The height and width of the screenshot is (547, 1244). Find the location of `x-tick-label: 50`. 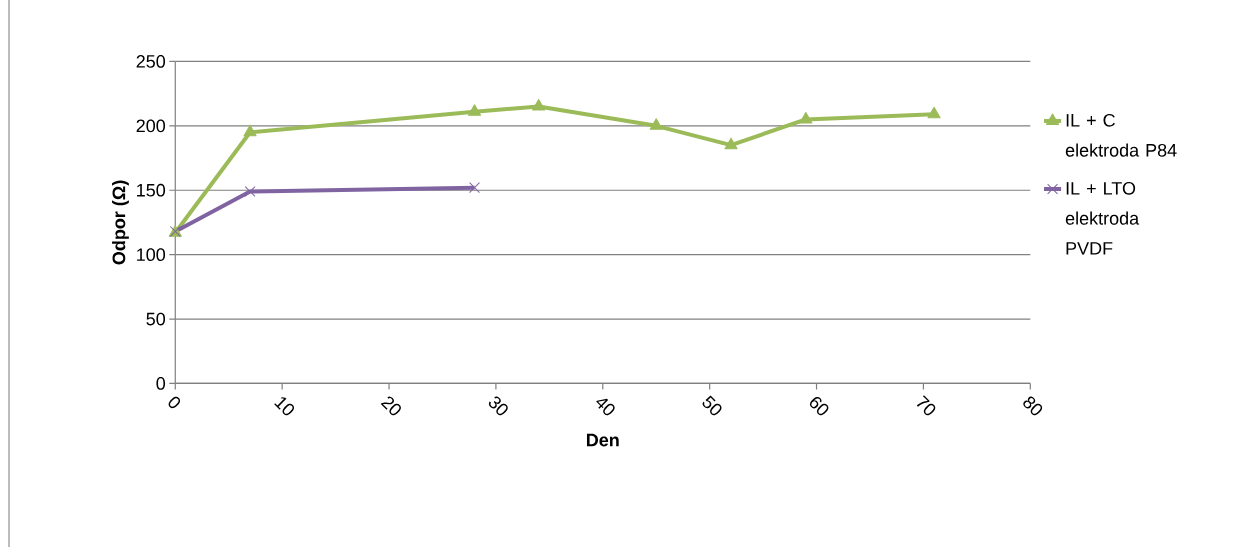

x-tick-label: 50 is located at coordinates (712, 405).